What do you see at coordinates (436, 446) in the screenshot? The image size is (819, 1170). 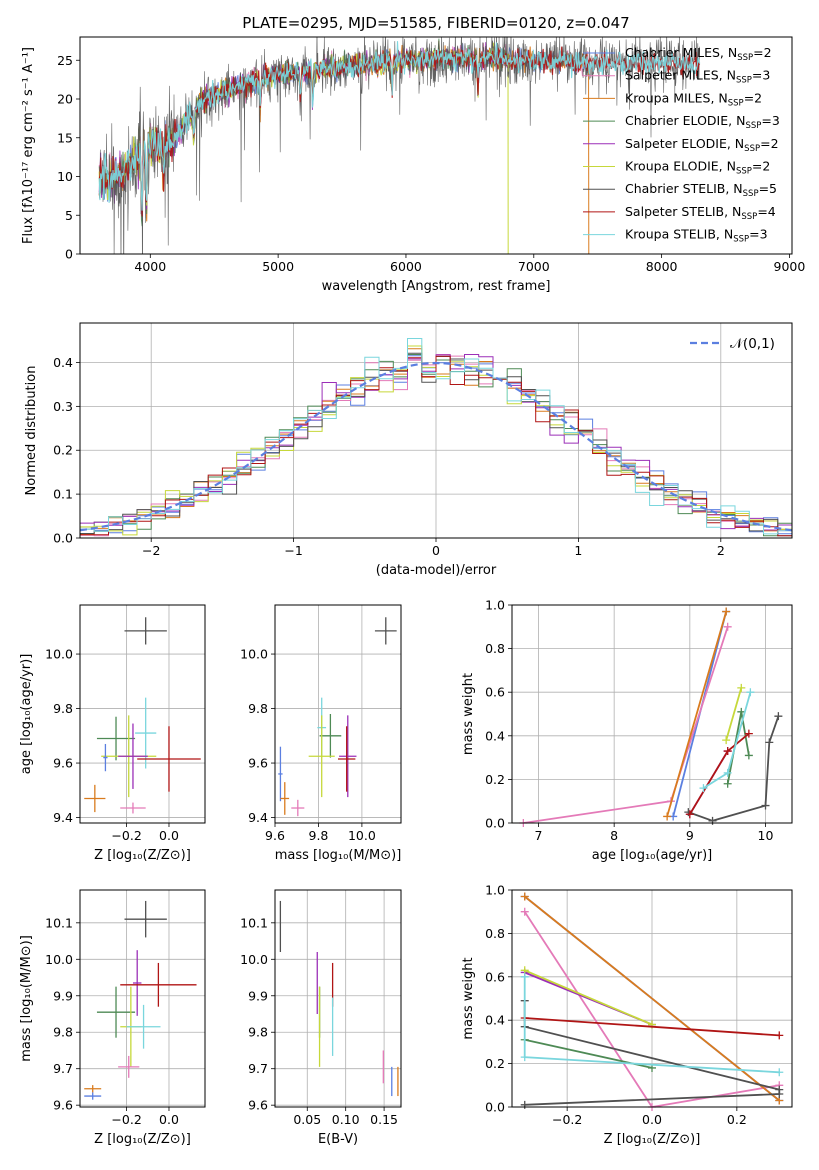 I see `normal-reference-curve` at bounding box center [436, 446].